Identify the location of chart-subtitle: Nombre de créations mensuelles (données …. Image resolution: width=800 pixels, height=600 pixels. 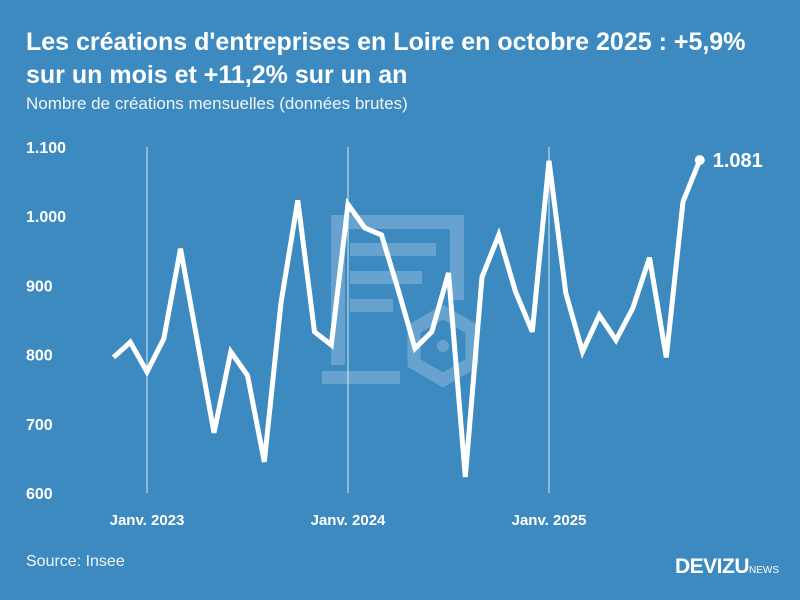
(217, 103).